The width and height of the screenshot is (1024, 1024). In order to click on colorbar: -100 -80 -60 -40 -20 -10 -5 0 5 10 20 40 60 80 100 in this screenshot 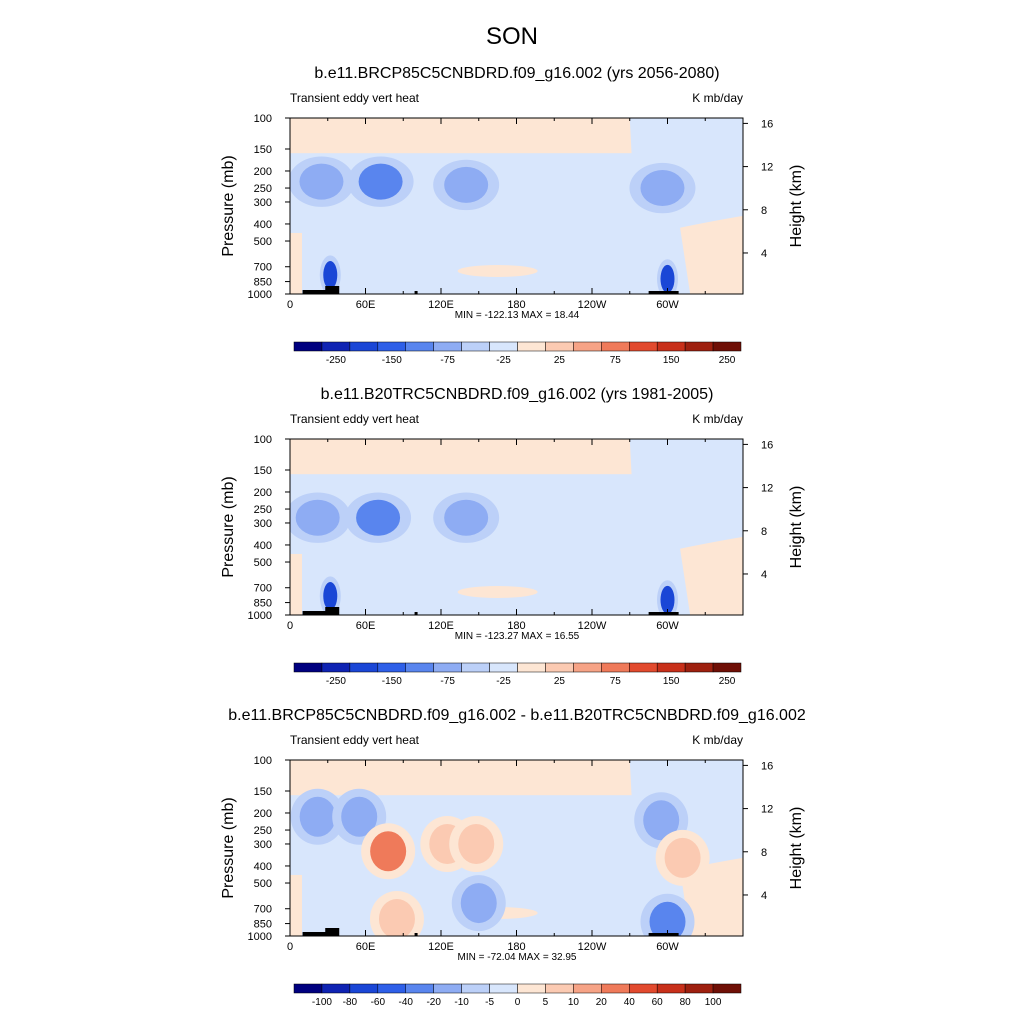, I will do `click(517, 995)`.